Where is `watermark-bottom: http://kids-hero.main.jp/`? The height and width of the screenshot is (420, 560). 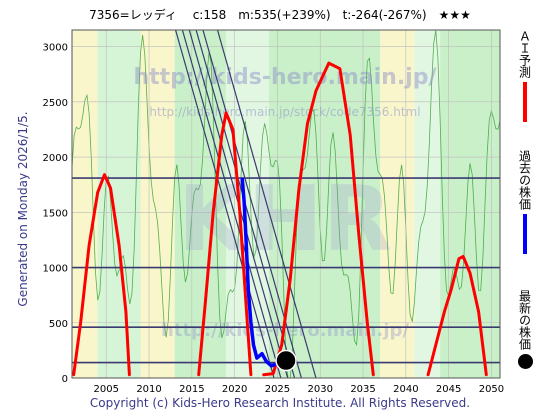 watermark-bottom: http://kids-hero.main.jp/ is located at coordinates (285, 330).